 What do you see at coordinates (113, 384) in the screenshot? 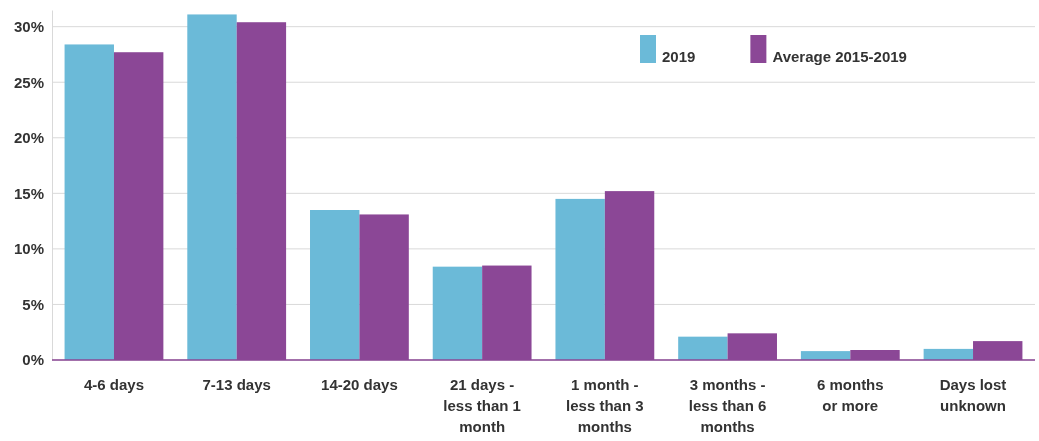
I see `x-tick-label: 4-6 days` at bounding box center [113, 384].